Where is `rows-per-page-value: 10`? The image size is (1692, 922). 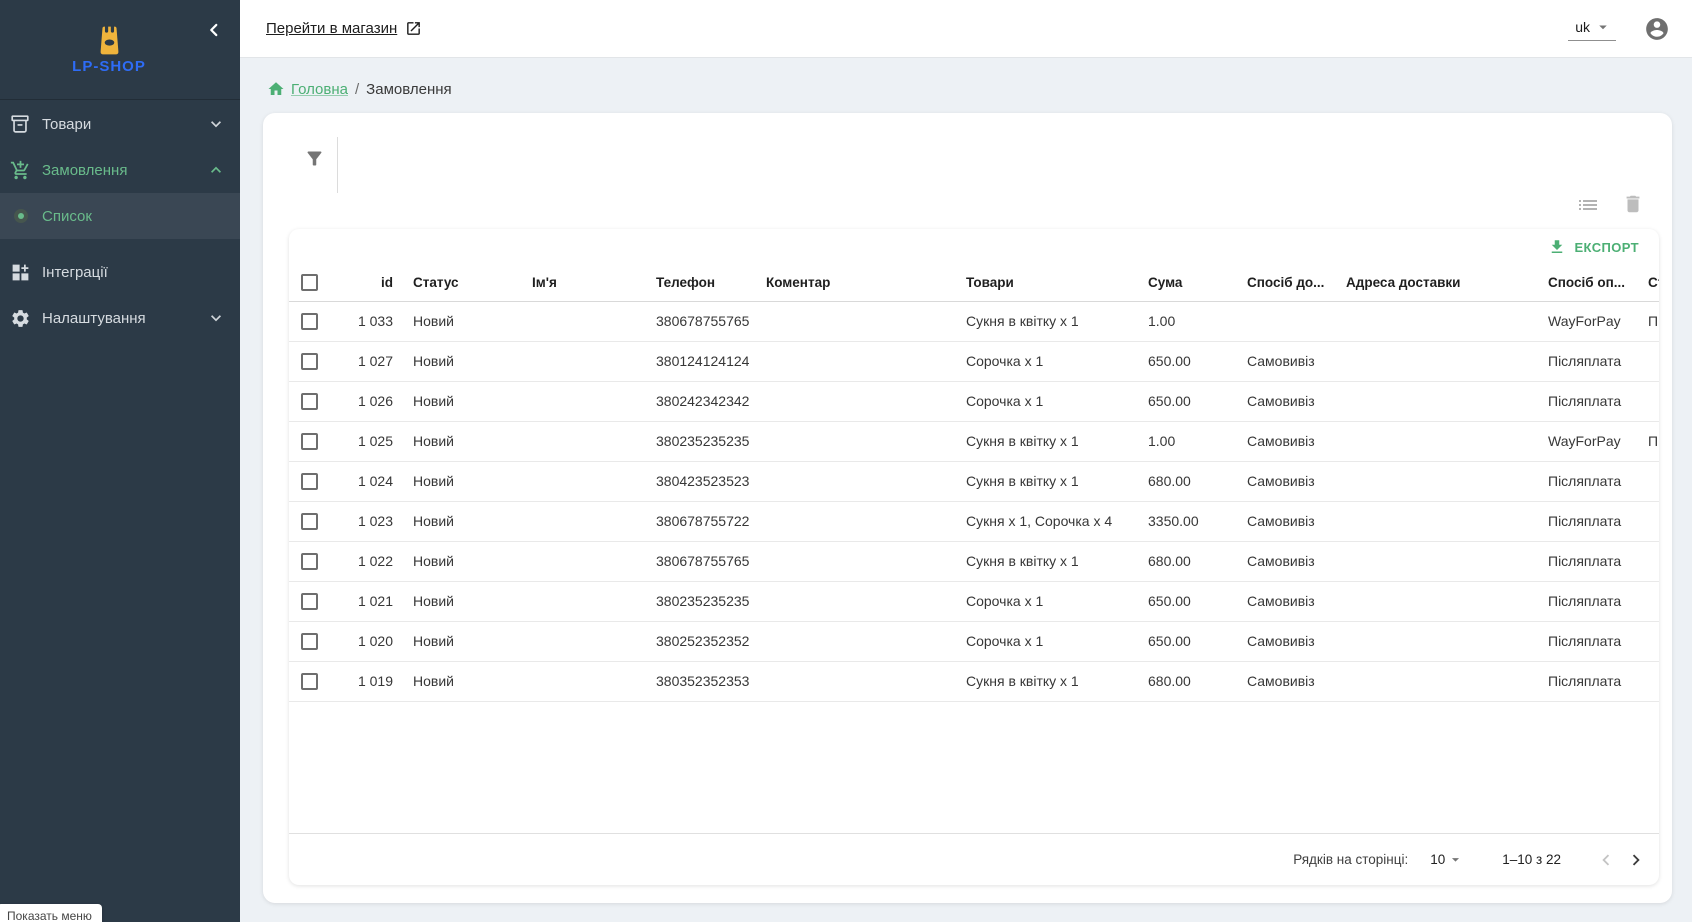 rows-per-page-value: 10 is located at coordinates (1438, 859).